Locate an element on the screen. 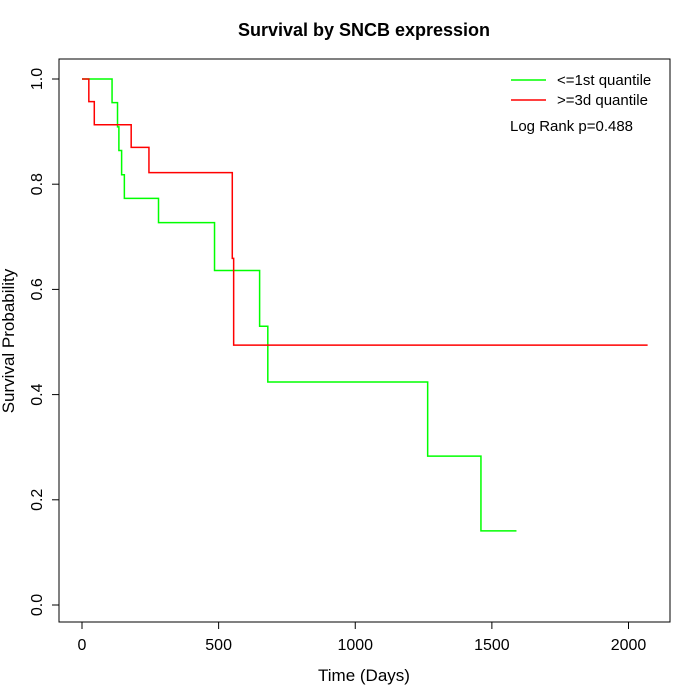 The height and width of the screenshot is (700, 700). y-tick-label: 0.2 is located at coordinates (37, 500).